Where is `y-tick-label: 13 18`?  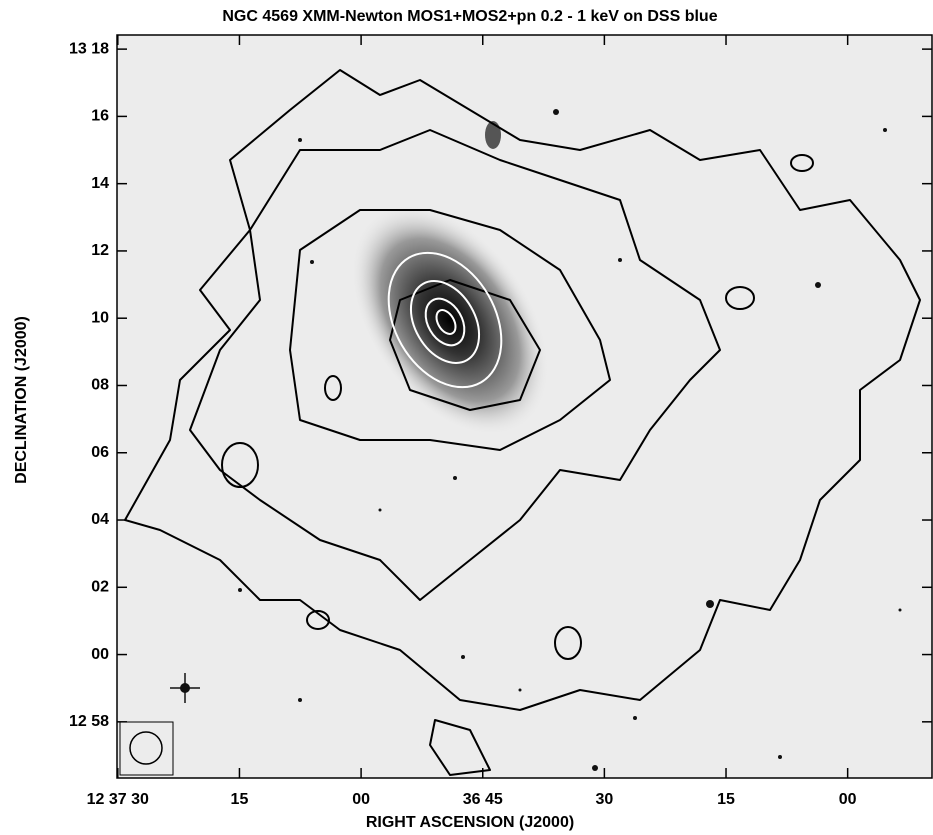 y-tick-label: 13 18 is located at coordinates (89, 48).